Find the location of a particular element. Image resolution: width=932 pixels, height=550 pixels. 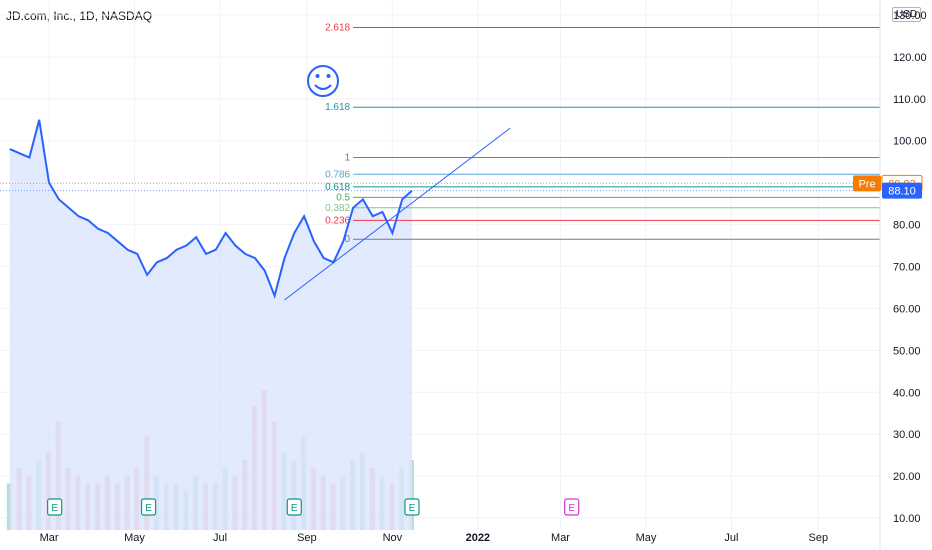

last-price-badge is located at coordinates (902, 190).